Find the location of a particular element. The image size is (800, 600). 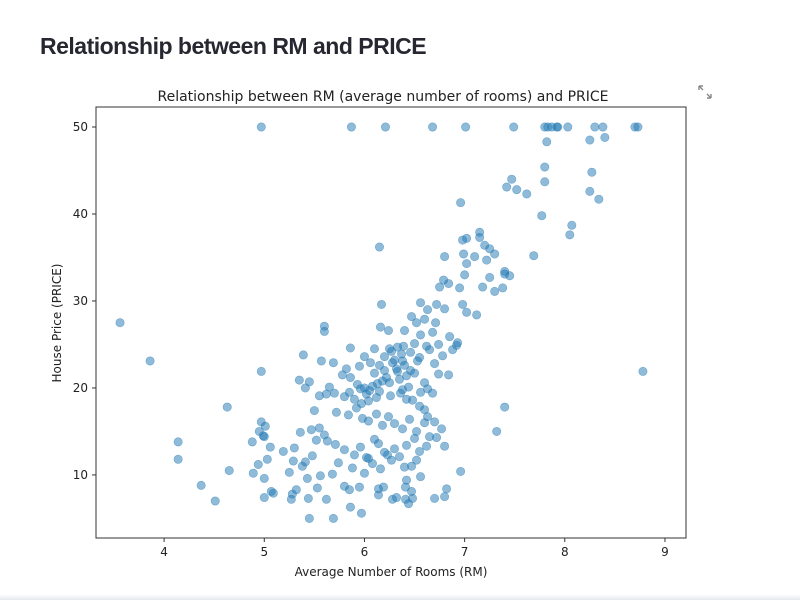

x-tick-label: 7 is located at coordinates (465, 552).